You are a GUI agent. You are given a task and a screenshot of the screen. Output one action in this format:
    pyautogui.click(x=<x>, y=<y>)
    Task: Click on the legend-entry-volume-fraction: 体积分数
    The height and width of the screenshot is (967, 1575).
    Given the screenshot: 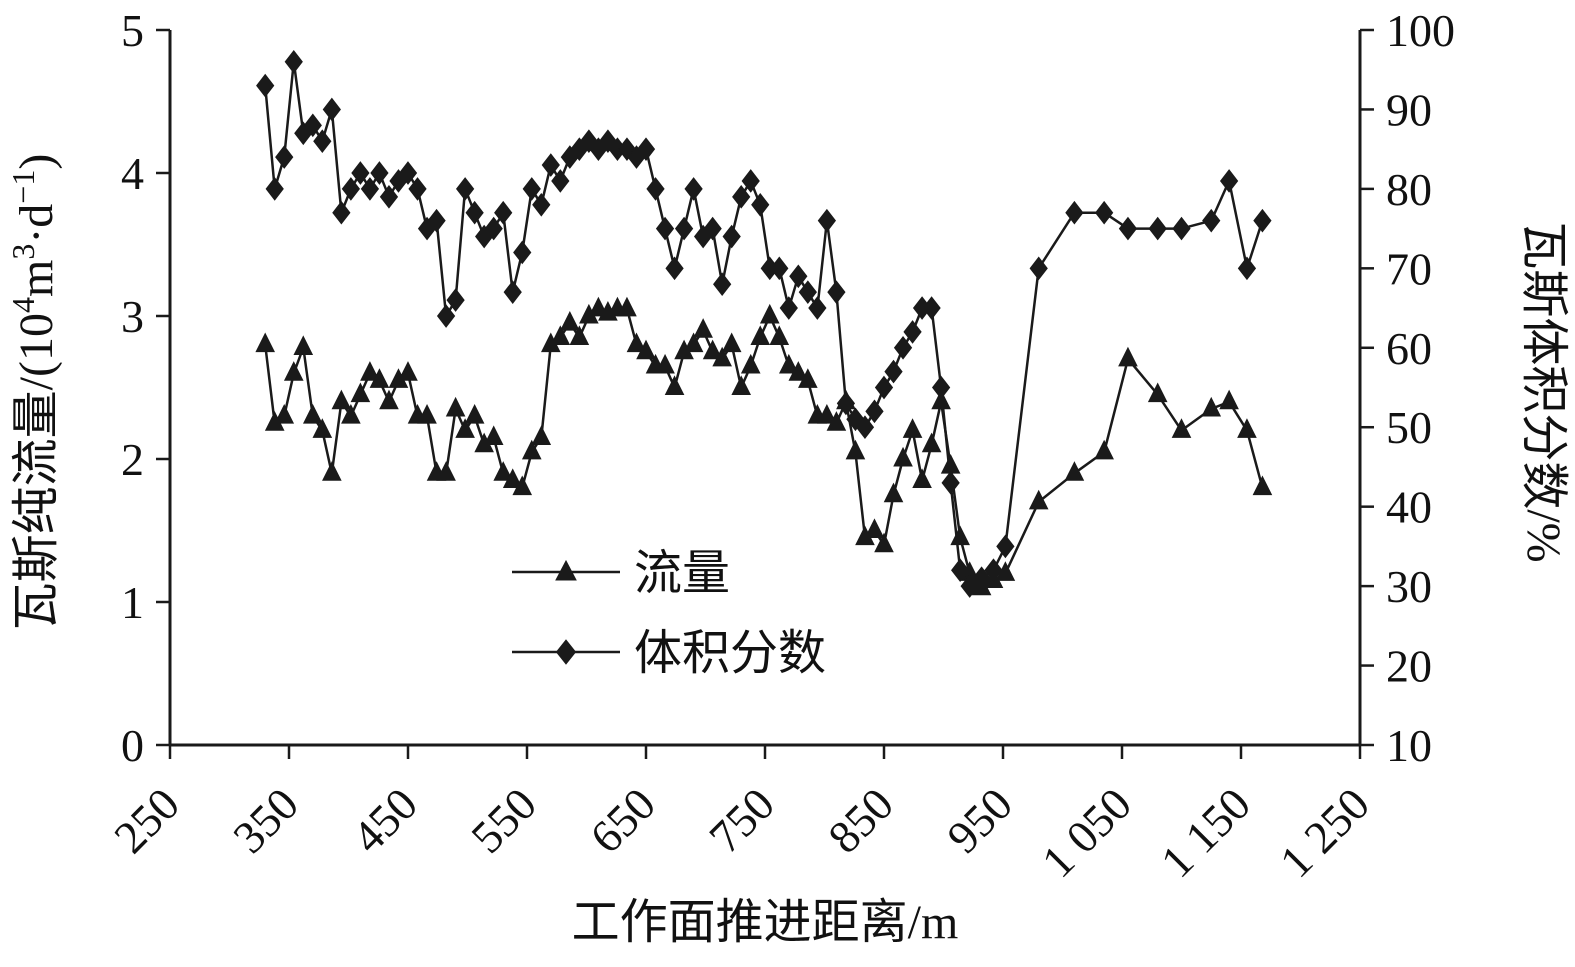 What is the action you would take?
    pyautogui.click(x=669, y=653)
    